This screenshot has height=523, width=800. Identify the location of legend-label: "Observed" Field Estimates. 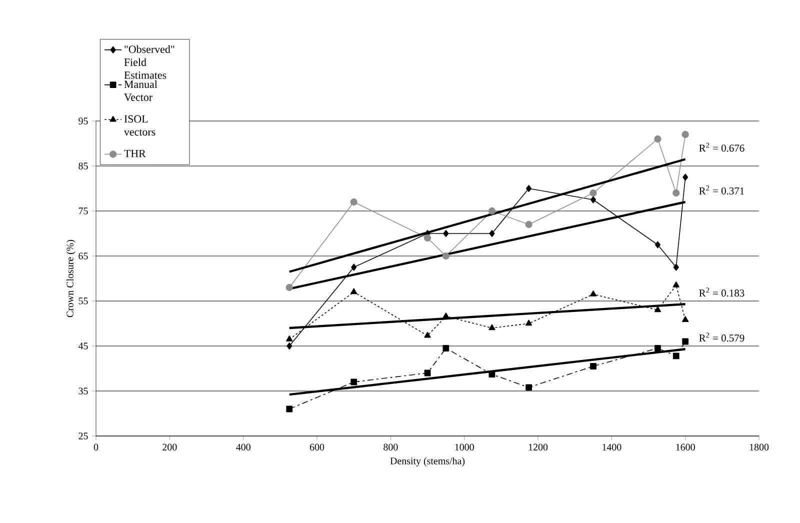
(149, 62).